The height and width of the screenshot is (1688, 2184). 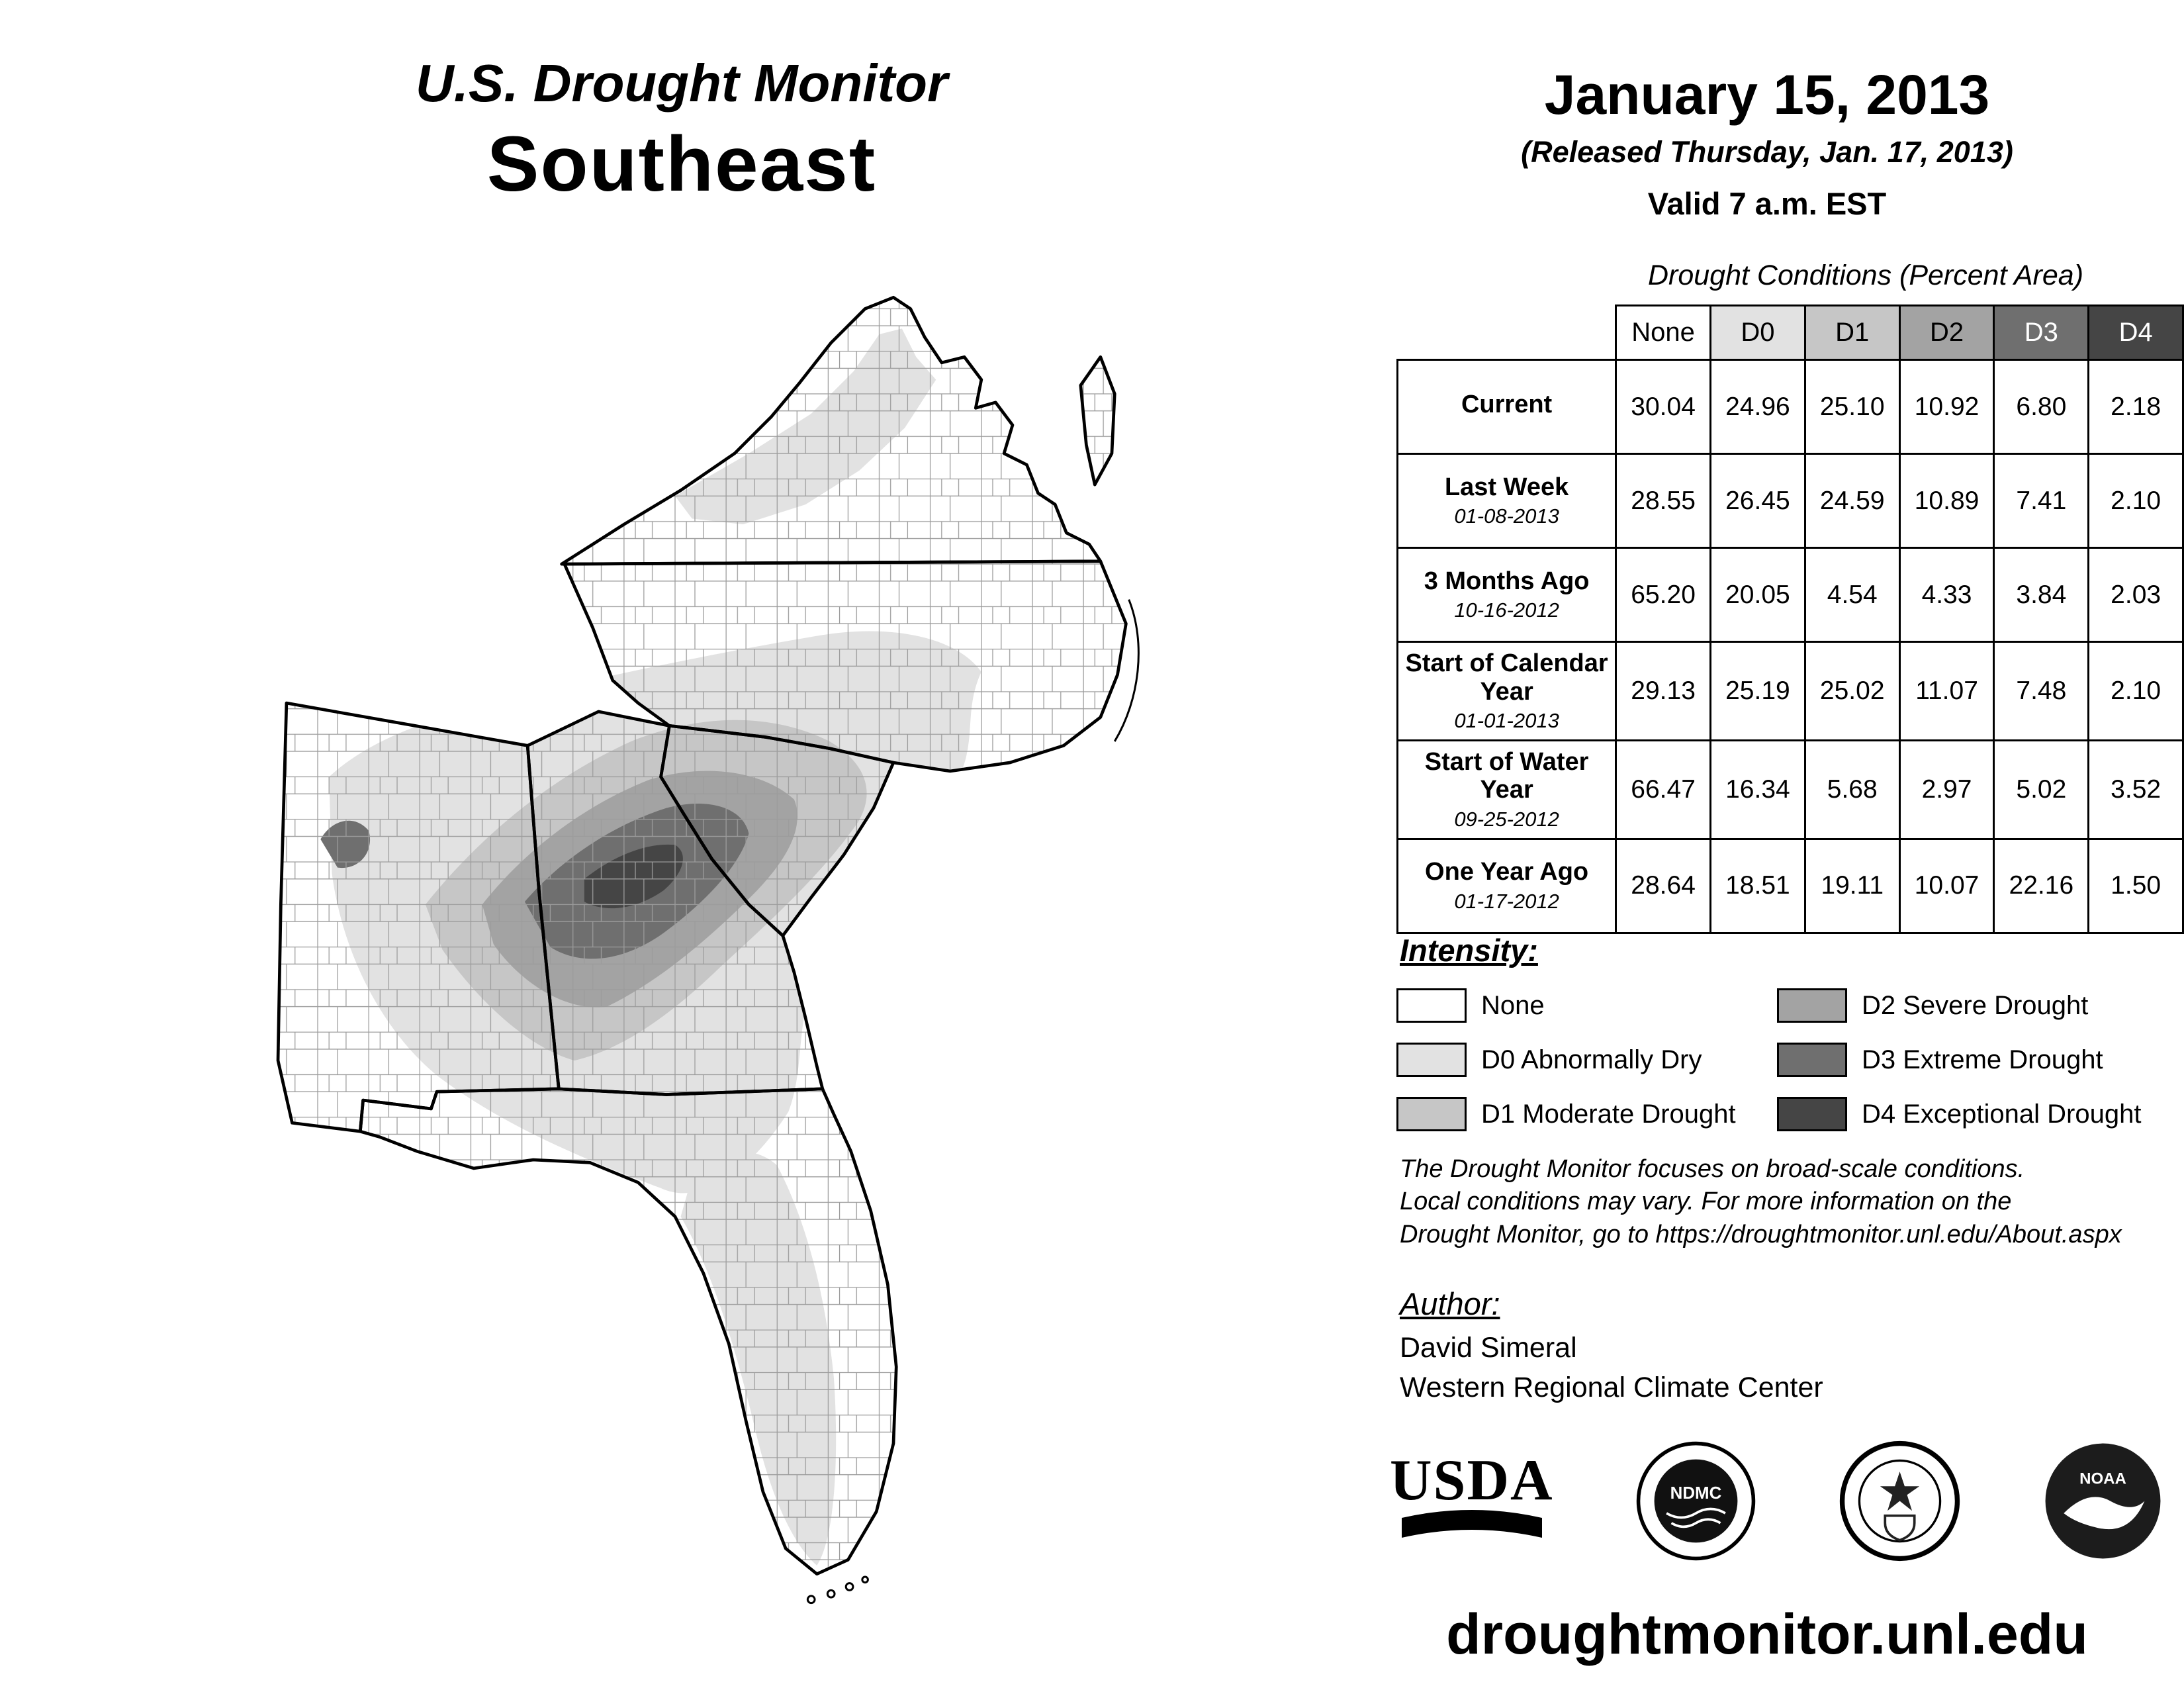 I want to click on table-caption: Drought Conditions (Percent Area), so click(x=1866, y=275).